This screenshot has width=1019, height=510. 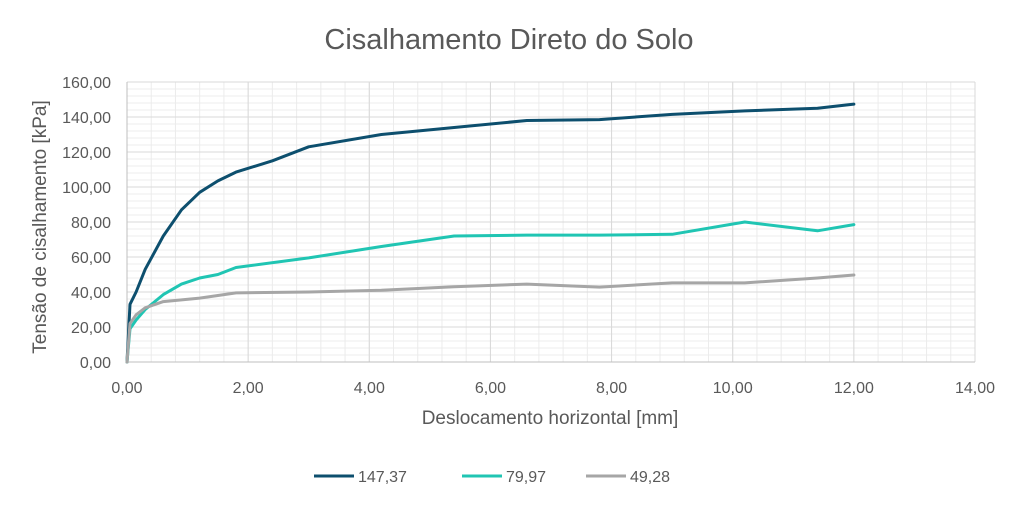 I want to click on legend-label: 49,28, so click(x=650, y=477).